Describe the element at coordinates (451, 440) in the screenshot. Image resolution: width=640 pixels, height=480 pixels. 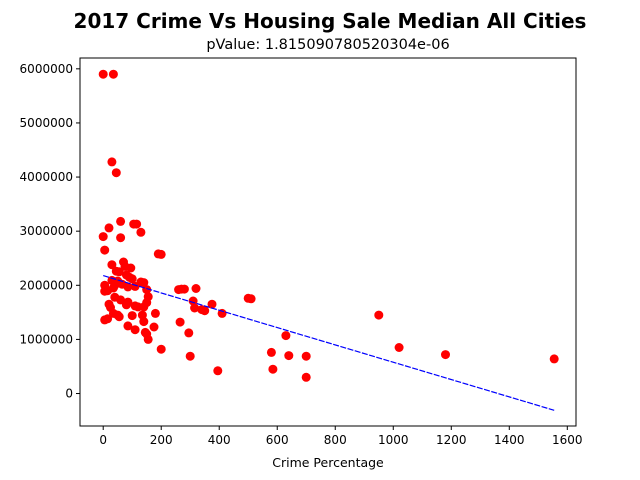
I see `x-tick-label: 1200` at that location.